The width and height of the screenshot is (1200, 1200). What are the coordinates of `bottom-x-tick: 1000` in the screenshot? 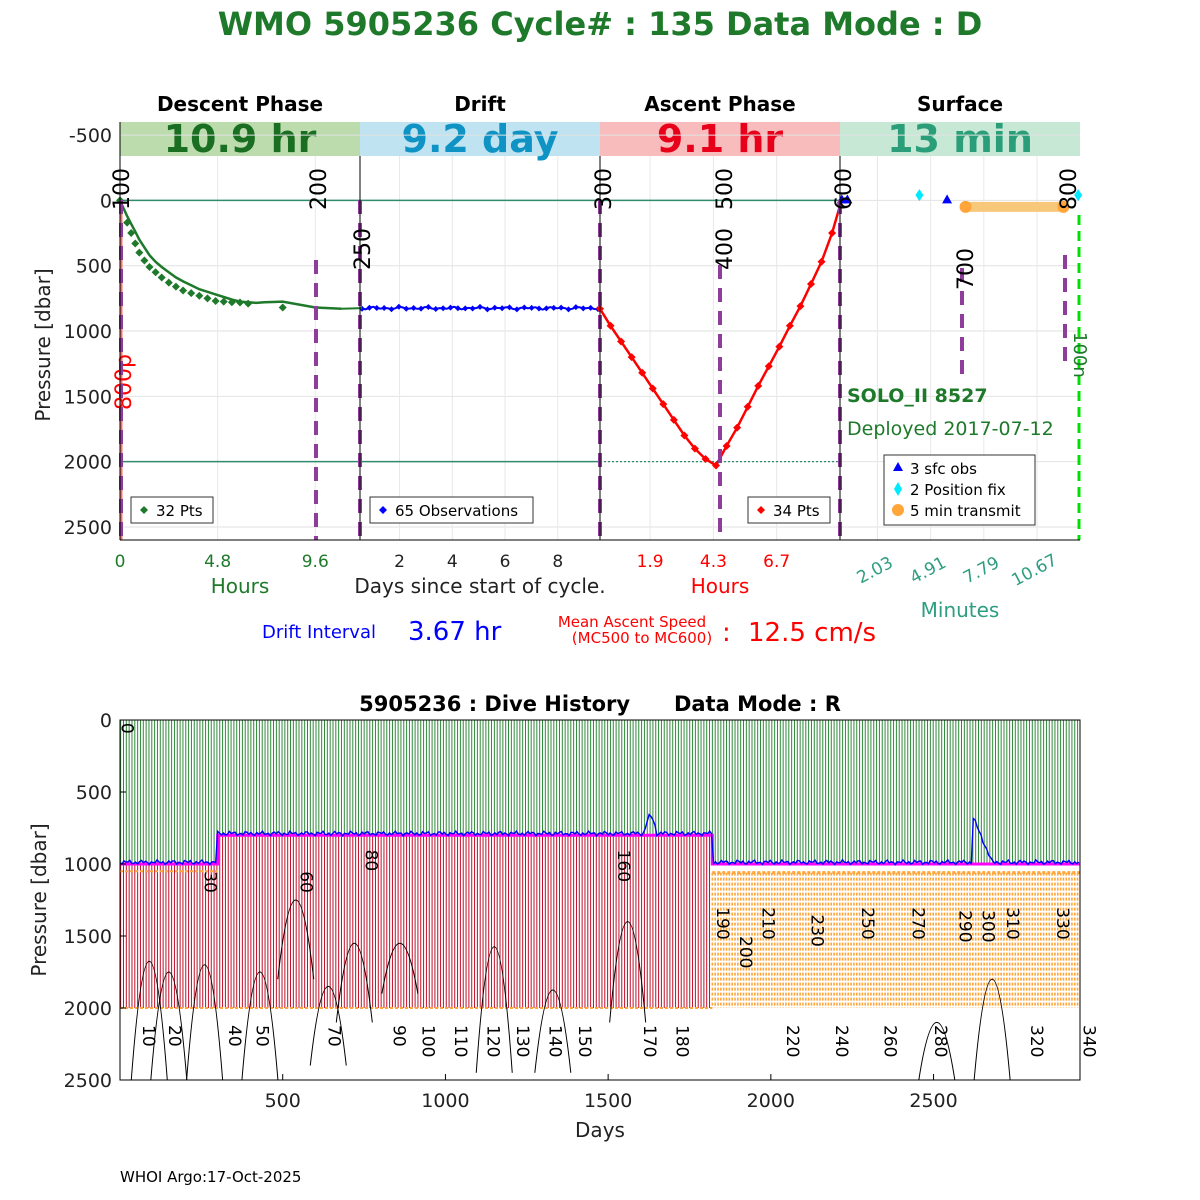 It's located at (445, 1101).